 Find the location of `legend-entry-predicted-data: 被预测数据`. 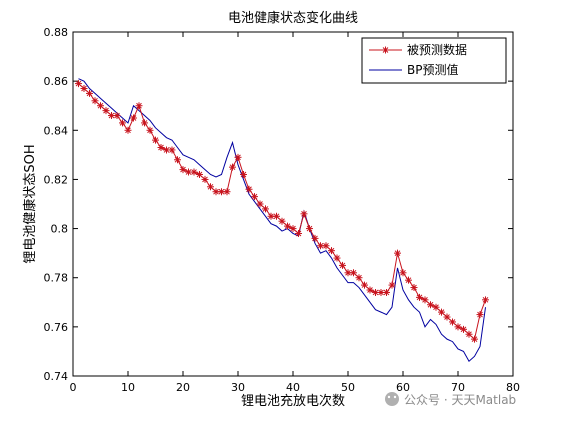

legend-entry-predicted-data: 被预测数据 is located at coordinates (418, 49).